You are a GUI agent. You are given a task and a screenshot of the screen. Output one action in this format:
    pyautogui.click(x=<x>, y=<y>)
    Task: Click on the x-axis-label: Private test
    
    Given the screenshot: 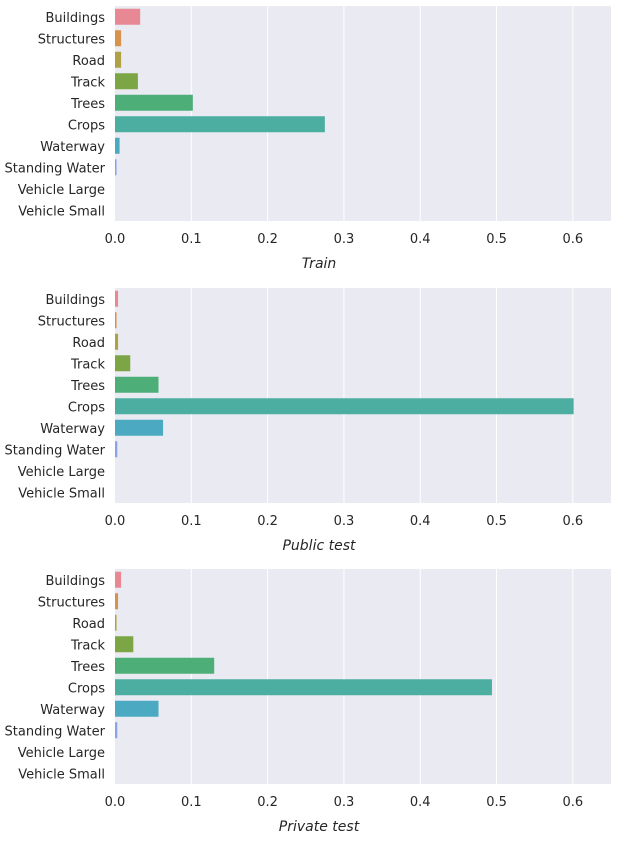 What is the action you would take?
    pyautogui.click(x=319, y=827)
    